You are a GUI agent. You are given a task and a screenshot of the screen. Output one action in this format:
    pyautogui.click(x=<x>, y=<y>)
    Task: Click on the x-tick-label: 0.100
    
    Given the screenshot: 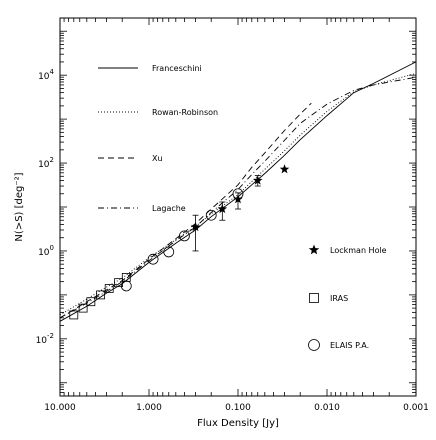 What is the action you would take?
    pyautogui.click(x=238, y=408)
    